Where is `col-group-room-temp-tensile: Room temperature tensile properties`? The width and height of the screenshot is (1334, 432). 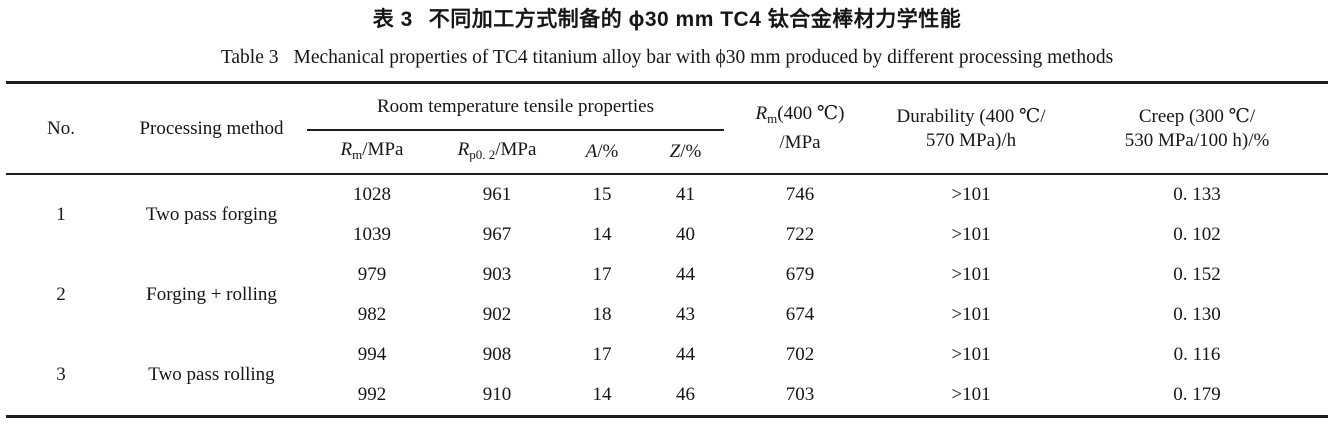
col-group-room-temp-tensile: Room temperature tensile properties is located at coordinates (515, 106).